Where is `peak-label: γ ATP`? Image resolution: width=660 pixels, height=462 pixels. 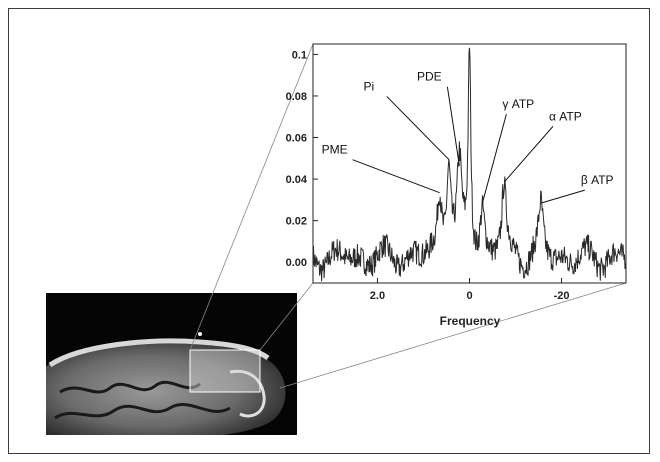 peak-label: γ ATP is located at coordinates (518, 104).